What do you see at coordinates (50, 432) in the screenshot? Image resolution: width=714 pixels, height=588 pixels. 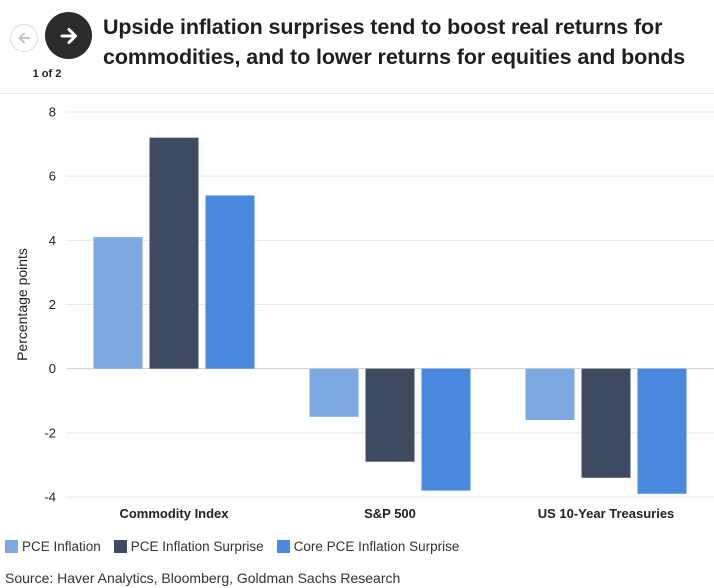 I see `y-tick-label: -2` at bounding box center [50, 432].